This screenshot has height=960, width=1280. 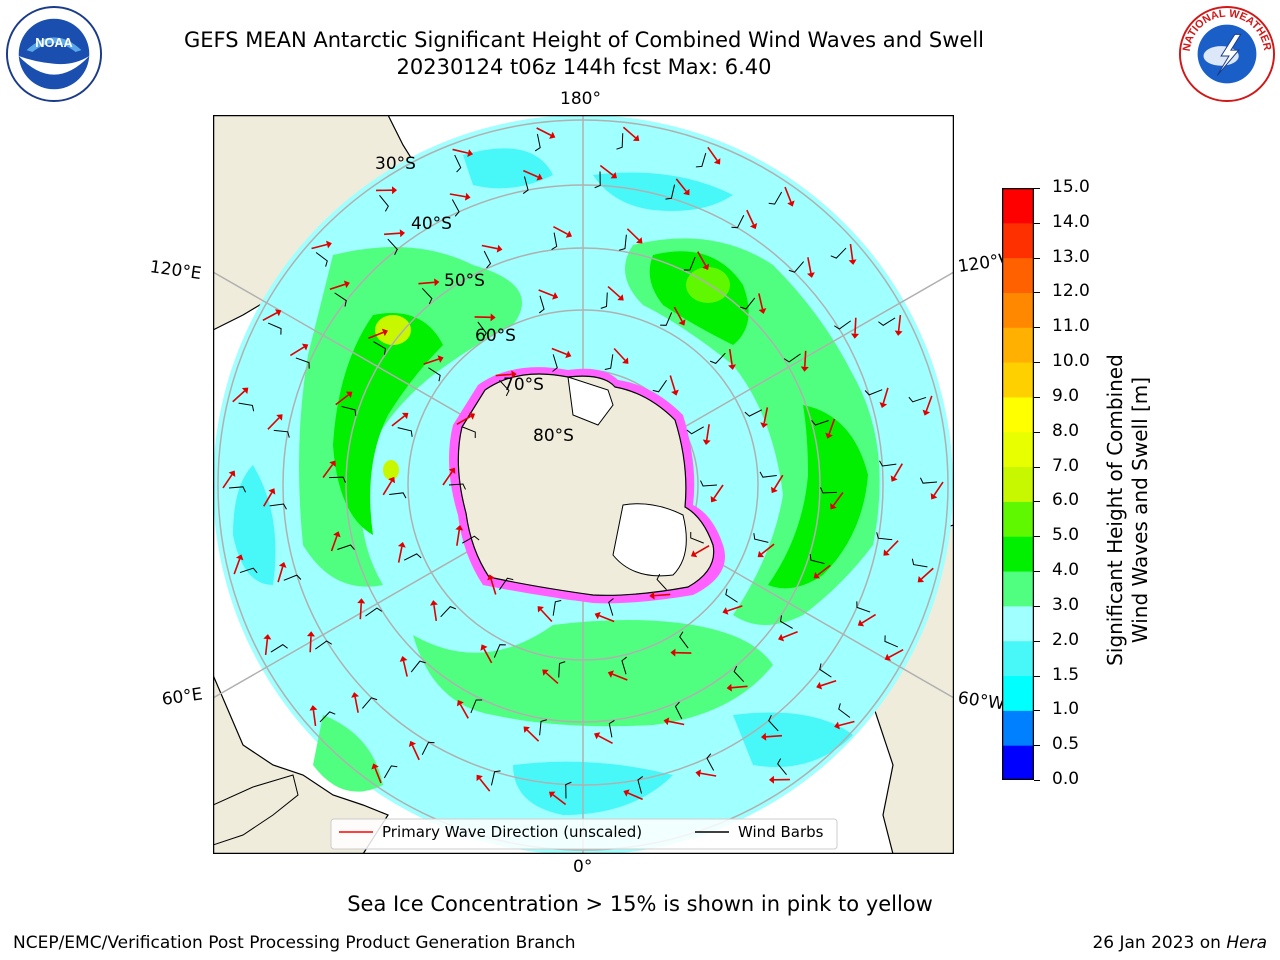 I want to click on colorbar-tick-label: 10.0, so click(x=1071, y=361).